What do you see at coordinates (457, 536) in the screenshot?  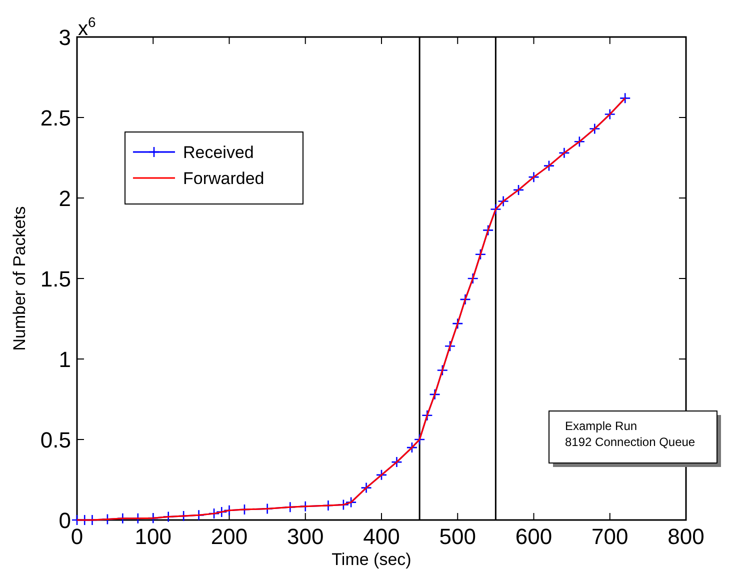 I see `x-tick-label: 500` at bounding box center [457, 536].